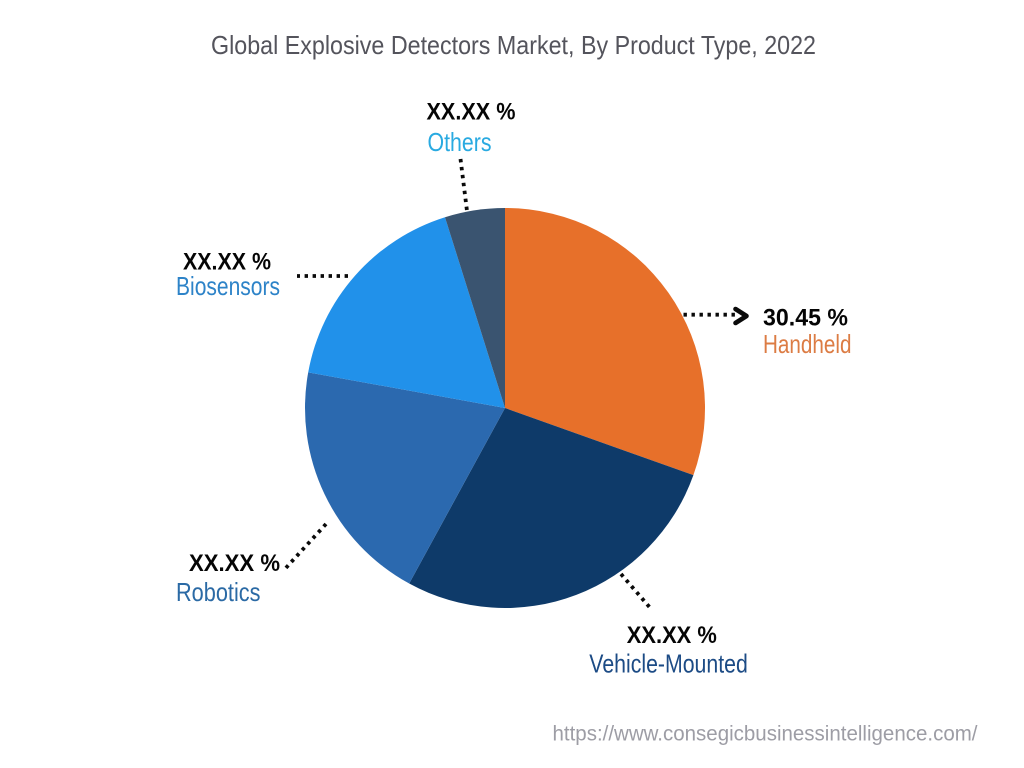 This screenshot has width=1024, height=768. I want to click on svg-text: Biosensors, so click(228, 286).